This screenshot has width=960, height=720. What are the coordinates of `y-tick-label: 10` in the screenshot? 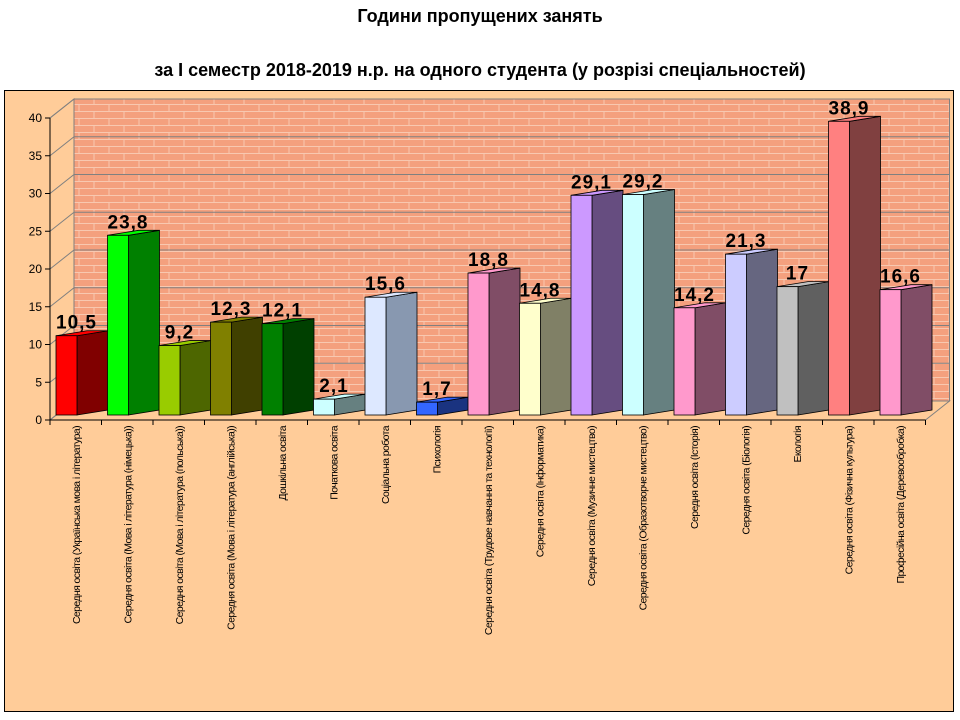 It's located at (36, 345).